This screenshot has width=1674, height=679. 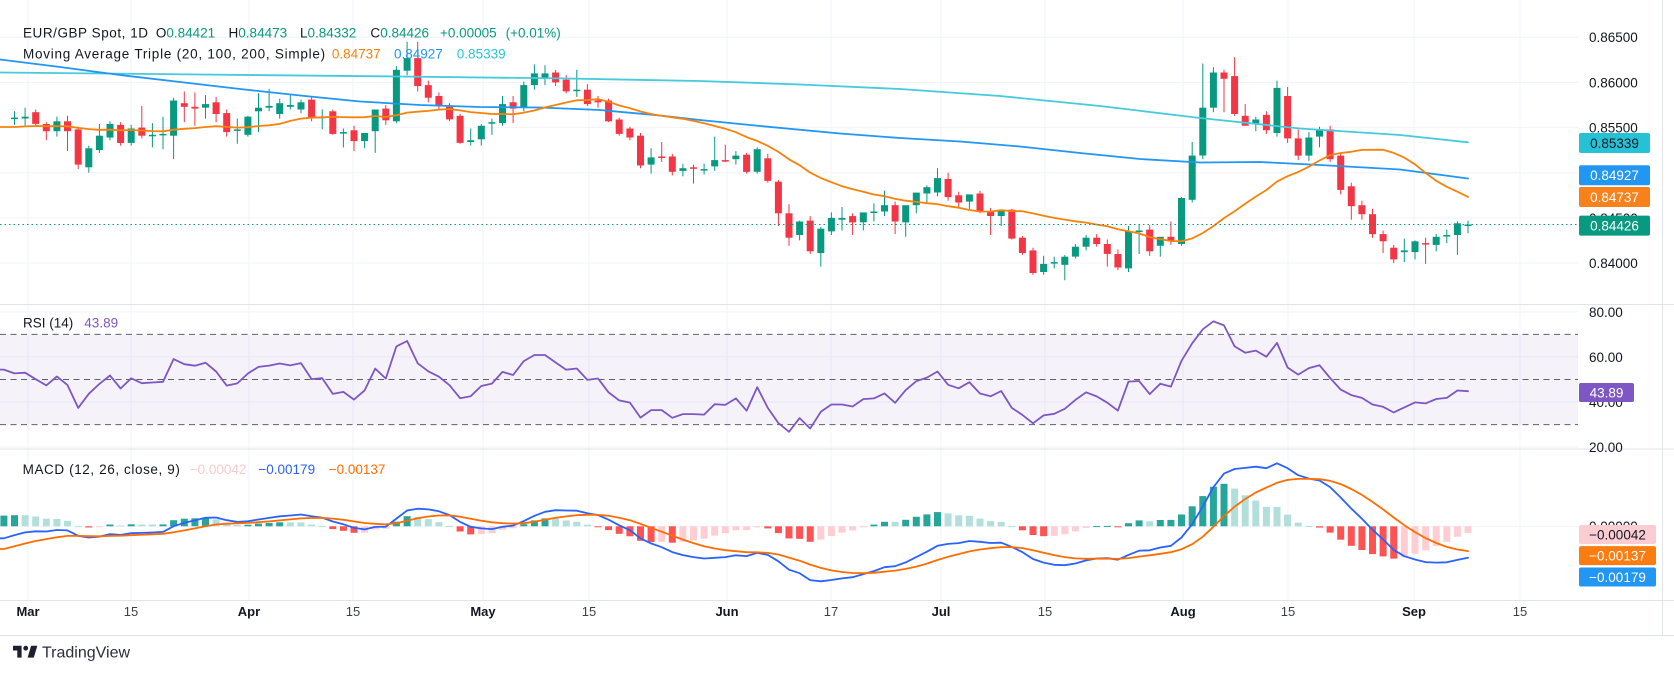 I want to click on svg-text: Jul, so click(x=941, y=611).